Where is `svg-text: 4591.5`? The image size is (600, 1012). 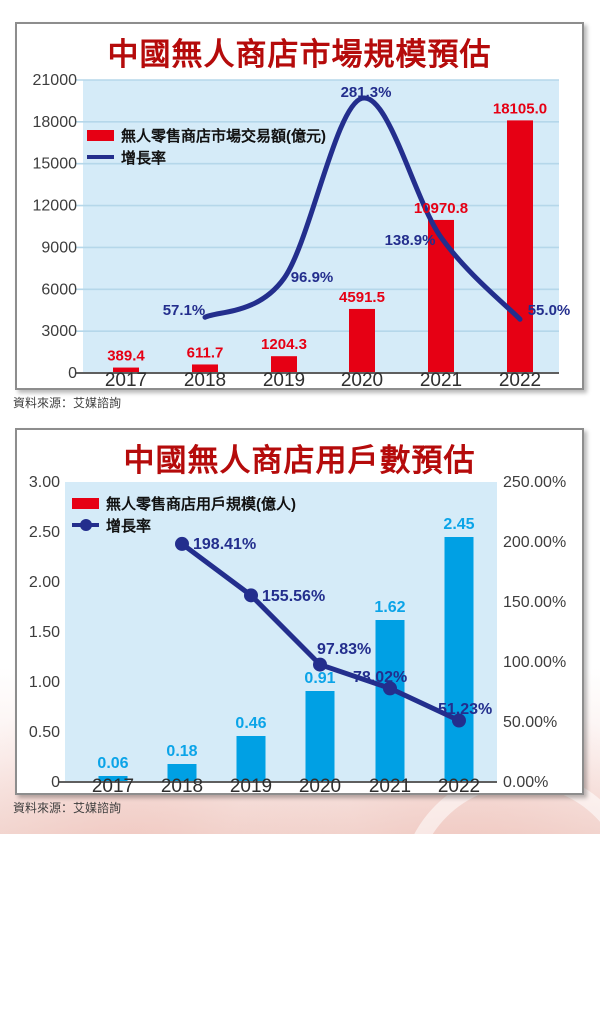
svg-text: 4591.5 is located at coordinates (362, 297).